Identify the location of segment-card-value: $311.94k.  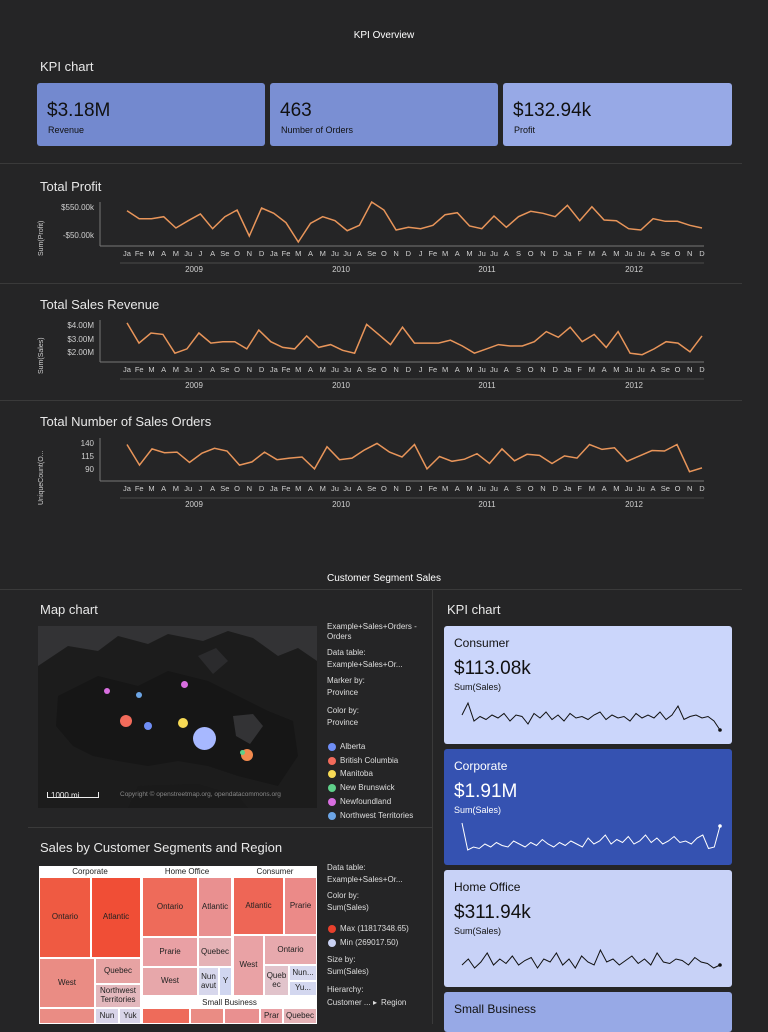
(492, 912).